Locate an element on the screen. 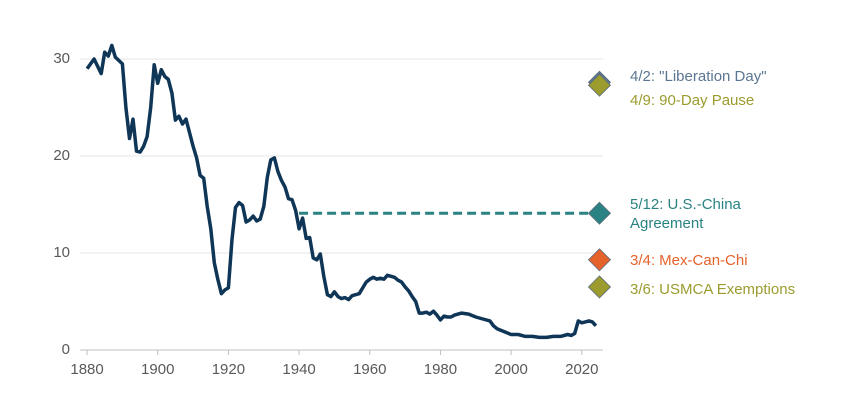  y-tick-label: 0 is located at coordinates (66, 349).